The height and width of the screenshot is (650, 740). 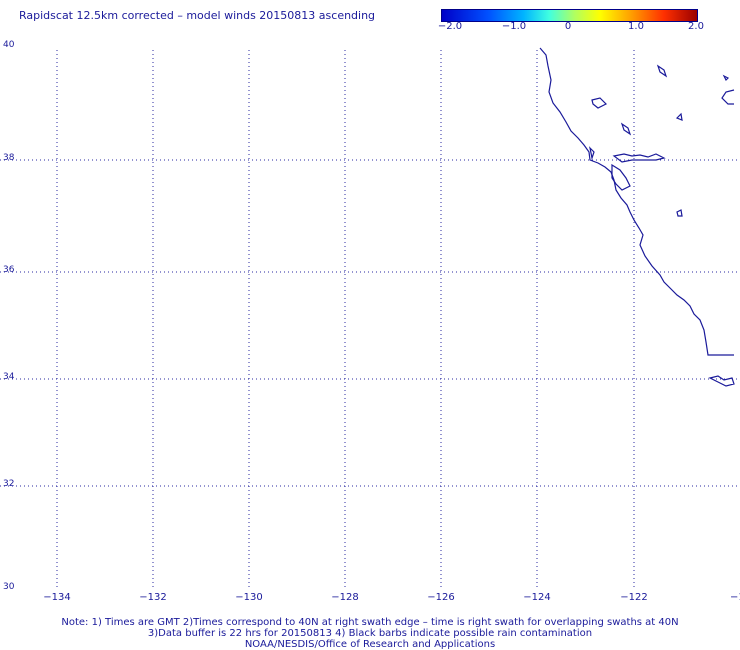 What do you see at coordinates (441, 597) in the screenshot?
I see `lon-label: −126` at bounding box center [441, 597].